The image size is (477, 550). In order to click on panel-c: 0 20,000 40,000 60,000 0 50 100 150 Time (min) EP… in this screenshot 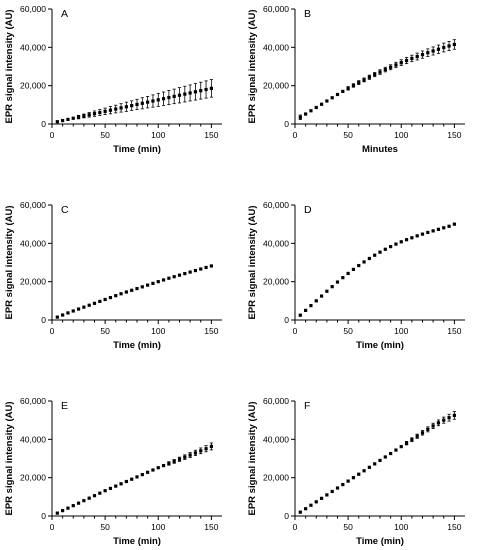, I will do `click(113, 275)`.